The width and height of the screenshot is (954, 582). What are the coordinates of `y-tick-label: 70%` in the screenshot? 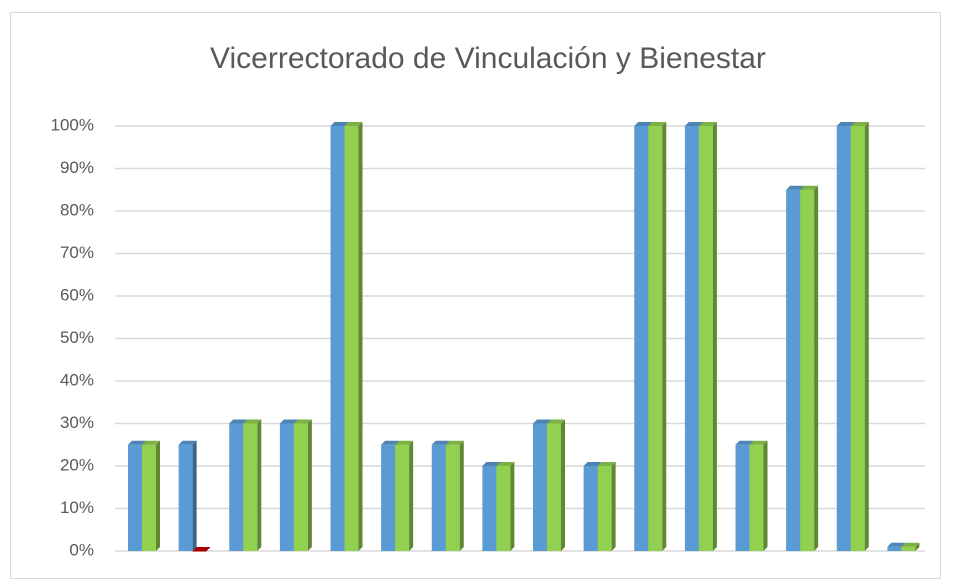 It's located at (77, 252).